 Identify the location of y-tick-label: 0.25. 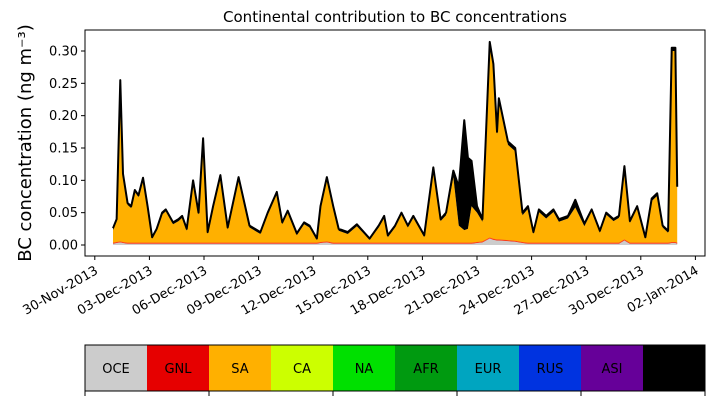
(63, 84).